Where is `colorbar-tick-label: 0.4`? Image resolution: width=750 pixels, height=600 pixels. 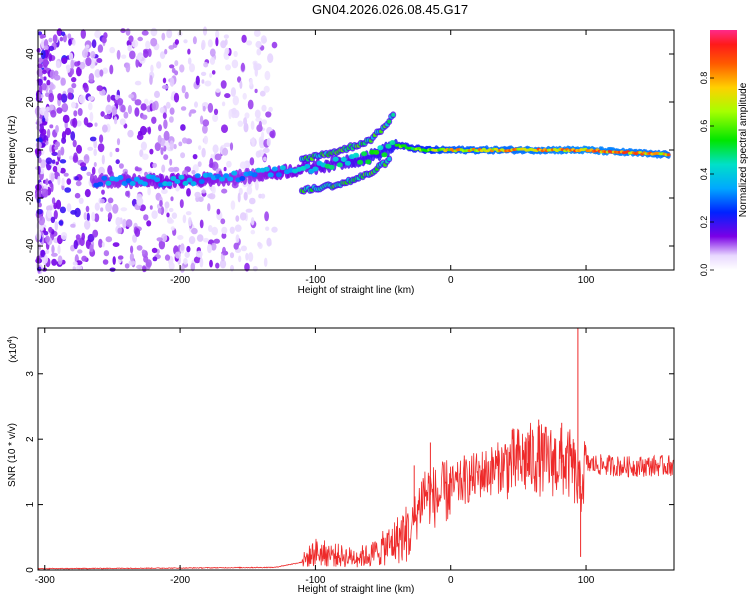
colorbar-tick-label: 0.4 is located at coordinates (704, 174).